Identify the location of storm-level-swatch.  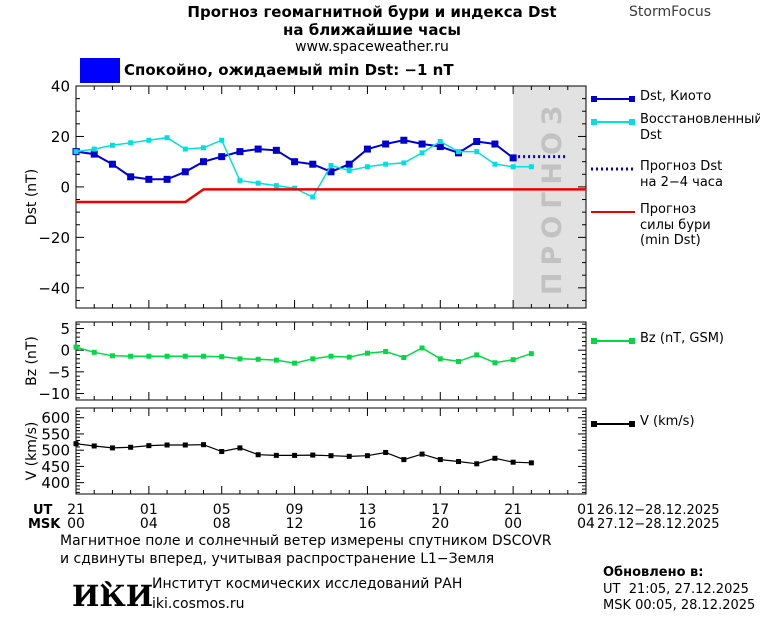
(100, 70).